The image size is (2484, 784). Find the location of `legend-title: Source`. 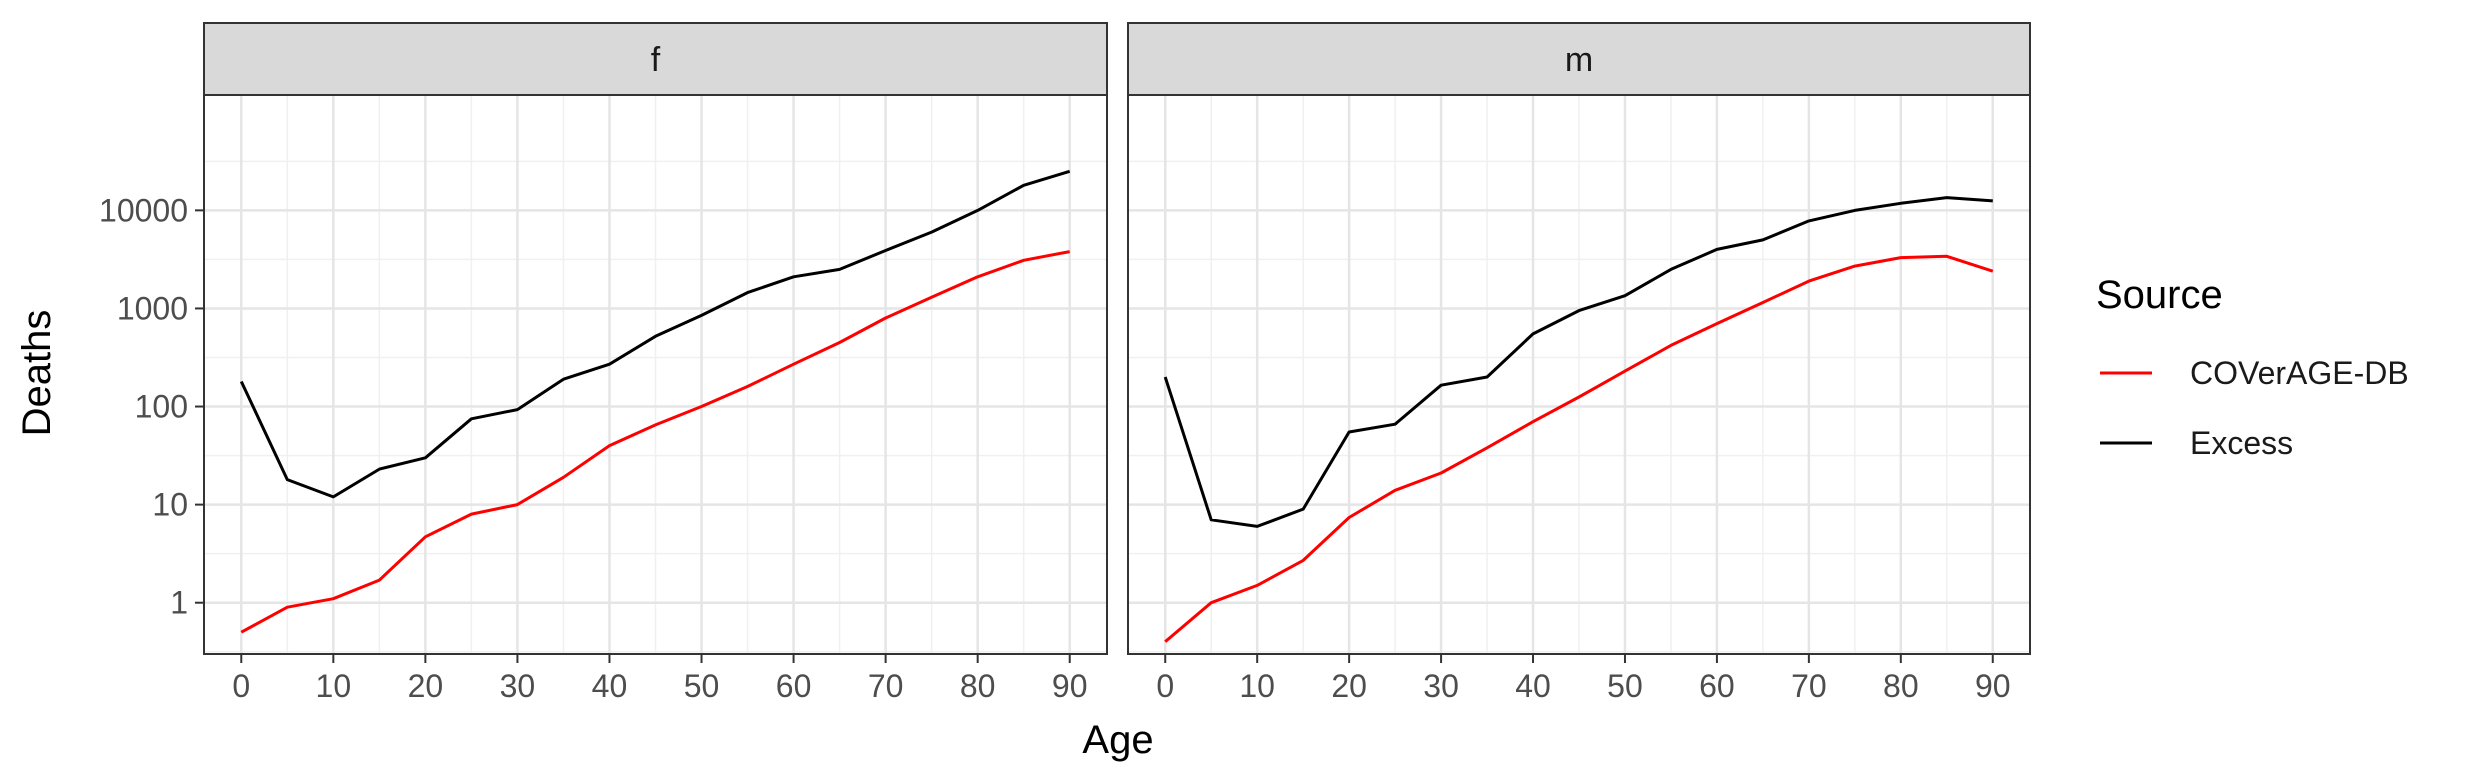

legend-title: Source is located at coordinates (2159, 295).